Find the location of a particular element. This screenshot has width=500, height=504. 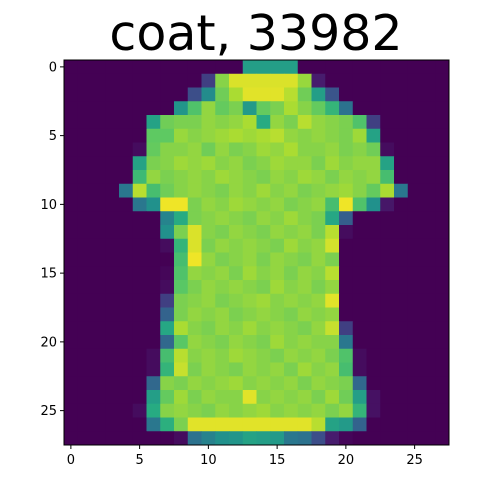

x-tick-label: 15 is located at coordinates (277, 460).